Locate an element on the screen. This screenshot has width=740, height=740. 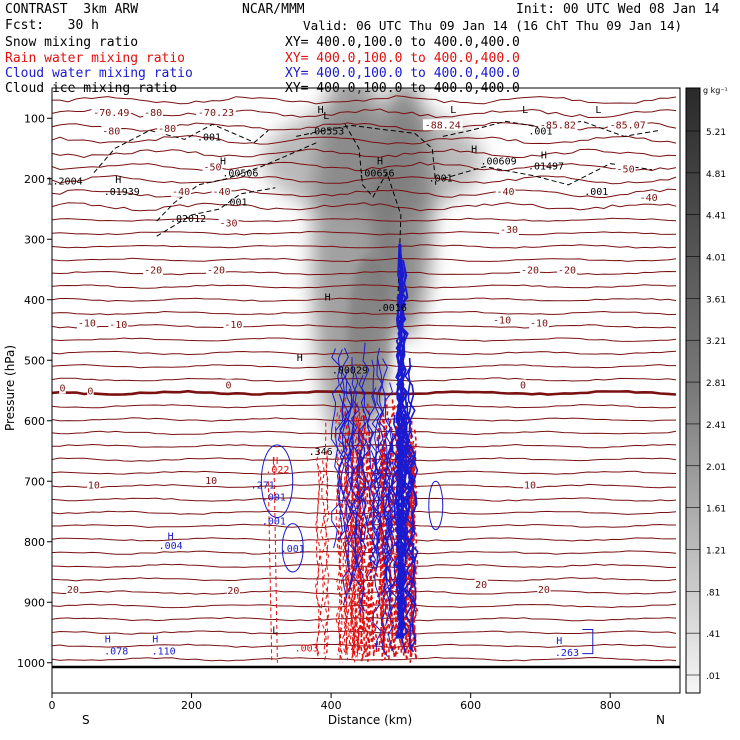
field-xy-rain: XY= 400.0,100.0 to 400.0,400.0 is located at coordinates (402, 58).